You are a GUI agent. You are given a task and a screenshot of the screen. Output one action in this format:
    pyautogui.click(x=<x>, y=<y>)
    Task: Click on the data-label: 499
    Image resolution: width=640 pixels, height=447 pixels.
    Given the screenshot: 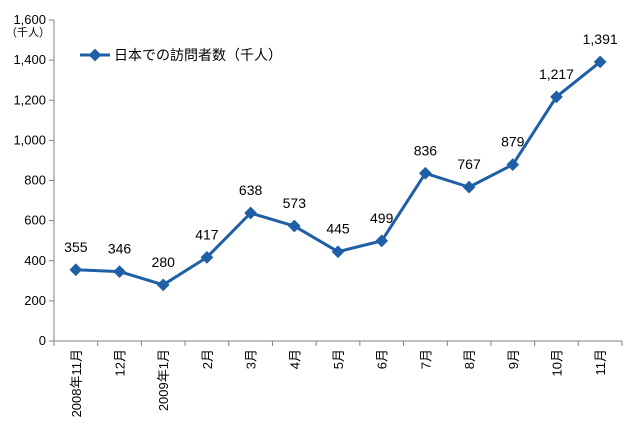 What is the action you would take?
    pyautogui.click(x=382, y=218)
    